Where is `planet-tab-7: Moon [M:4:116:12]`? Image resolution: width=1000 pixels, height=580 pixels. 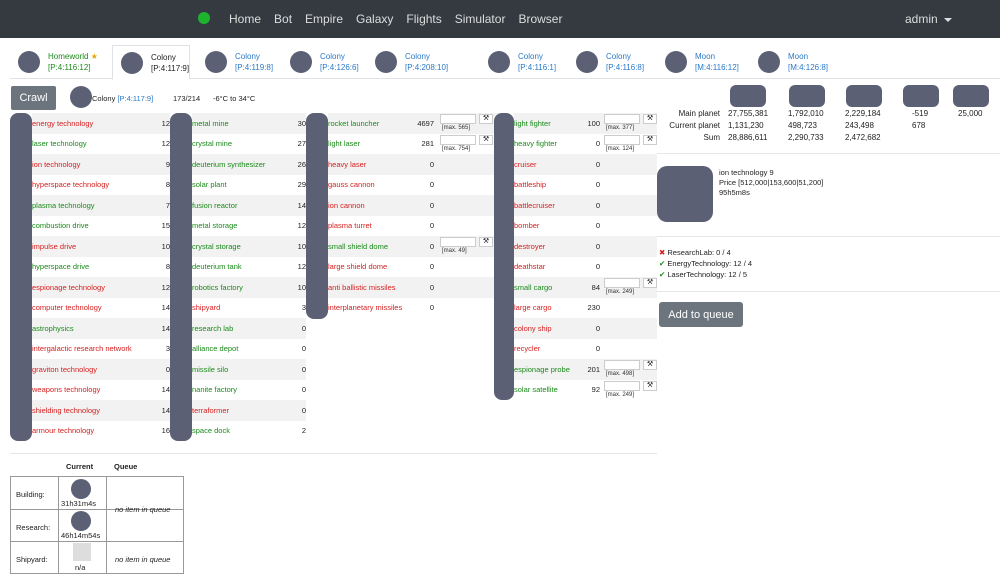 planet-tab-7: Moon [M:4:116:12] is located at coordinates (698, 62).